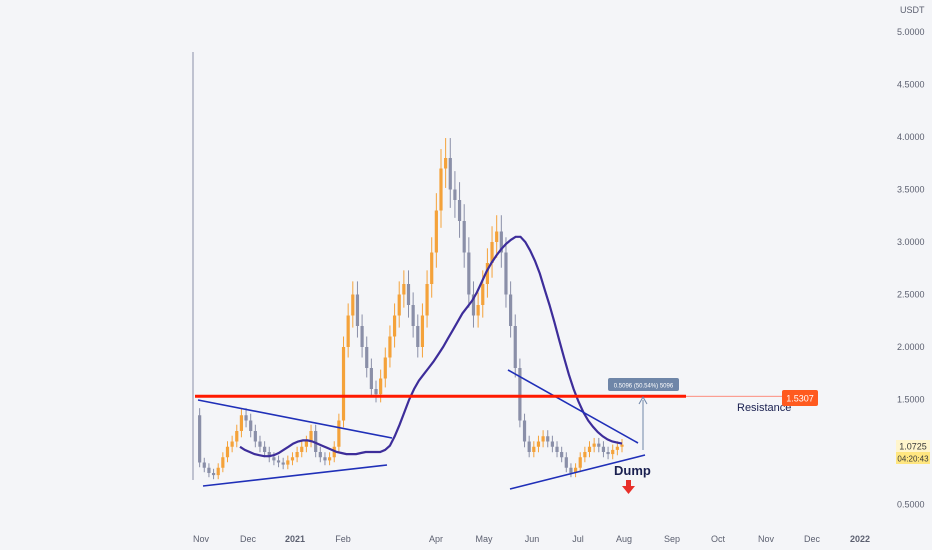 This screenshot has height=550, width=932. What do you see at coordinates (484, 539) in the screenshot?
I see `x-tick-label: May` at bounding box center [484, 539].